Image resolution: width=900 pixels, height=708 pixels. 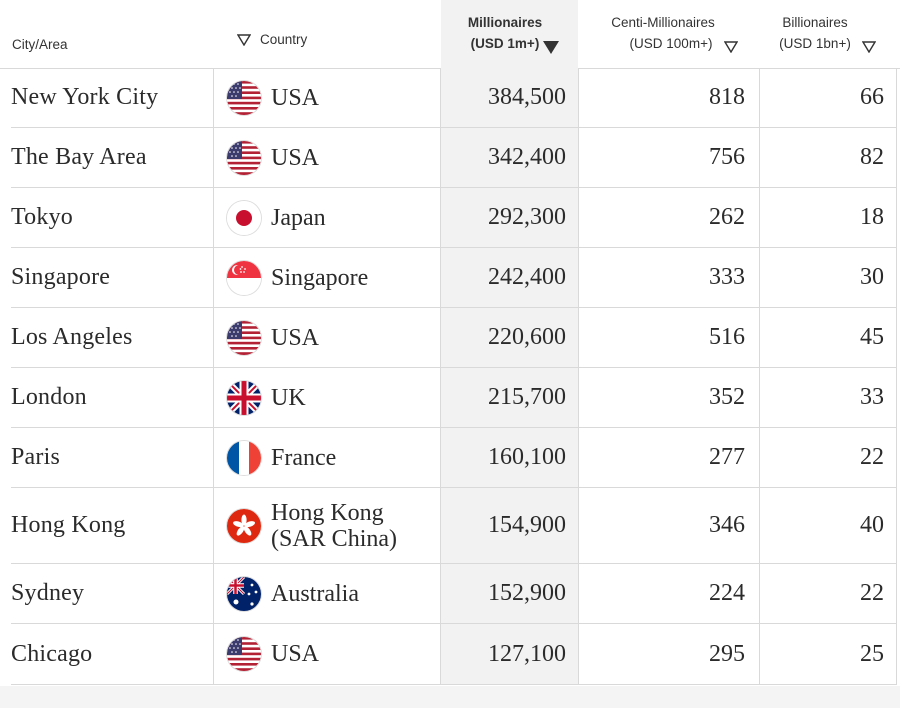 I want to click on city-cell: Tokyo, so click(x=42, y=217).